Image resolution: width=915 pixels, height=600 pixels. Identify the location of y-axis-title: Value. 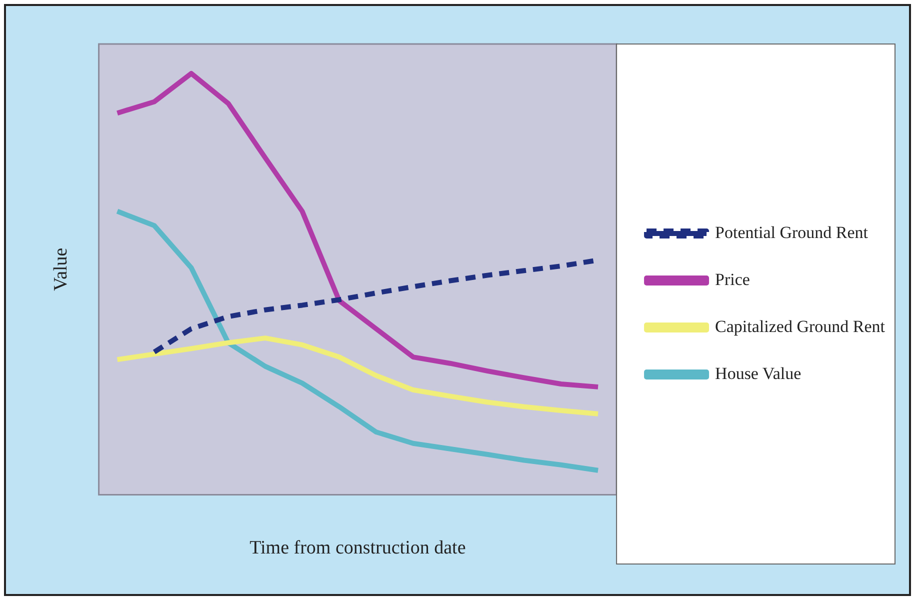
(61, 270).